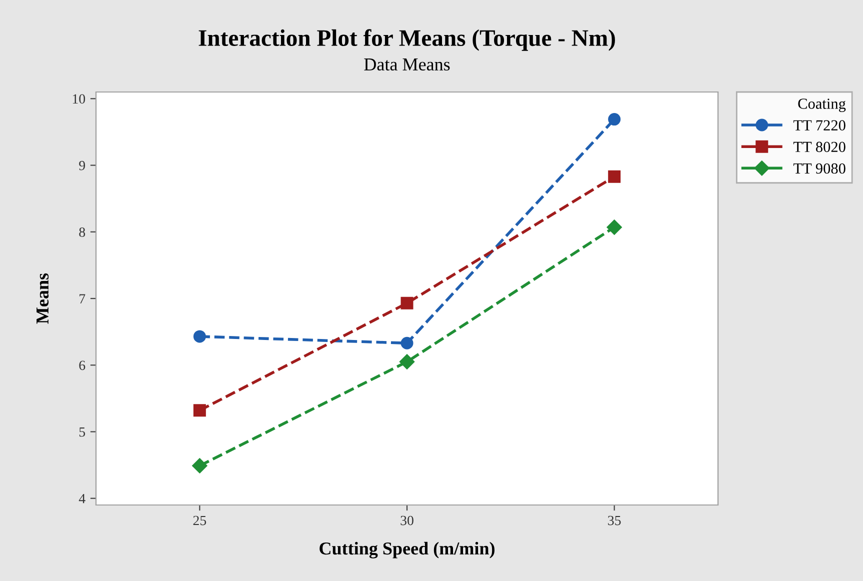  What do you see at coordinates (407, 64) in the screenshot?
I see `chart-subtitle: Data Means` at bounding box center [407, 64].